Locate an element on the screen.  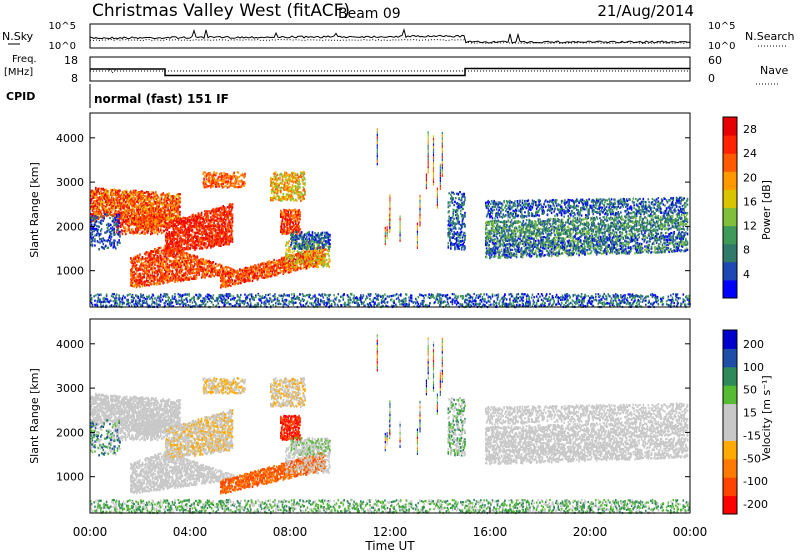
cpid-panel: CPID normal (fast) 151 IF is located at coordinates (117, 96).